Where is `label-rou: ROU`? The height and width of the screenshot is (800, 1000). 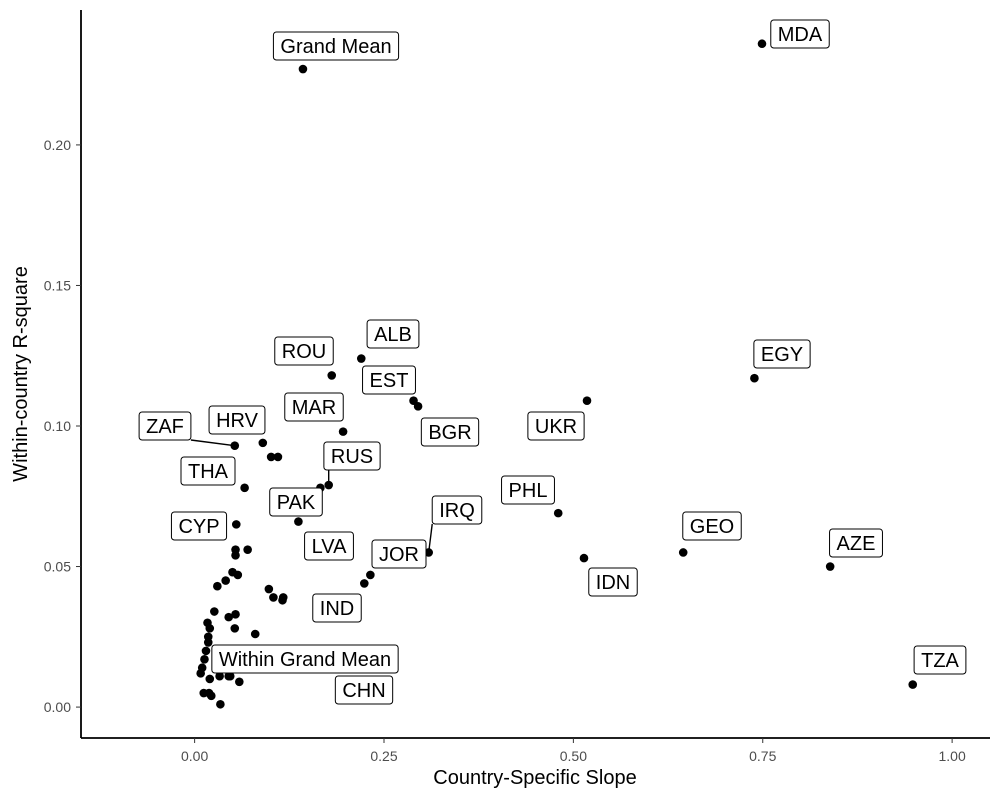
label-rou: ROU is located at coordinates (304, 351).